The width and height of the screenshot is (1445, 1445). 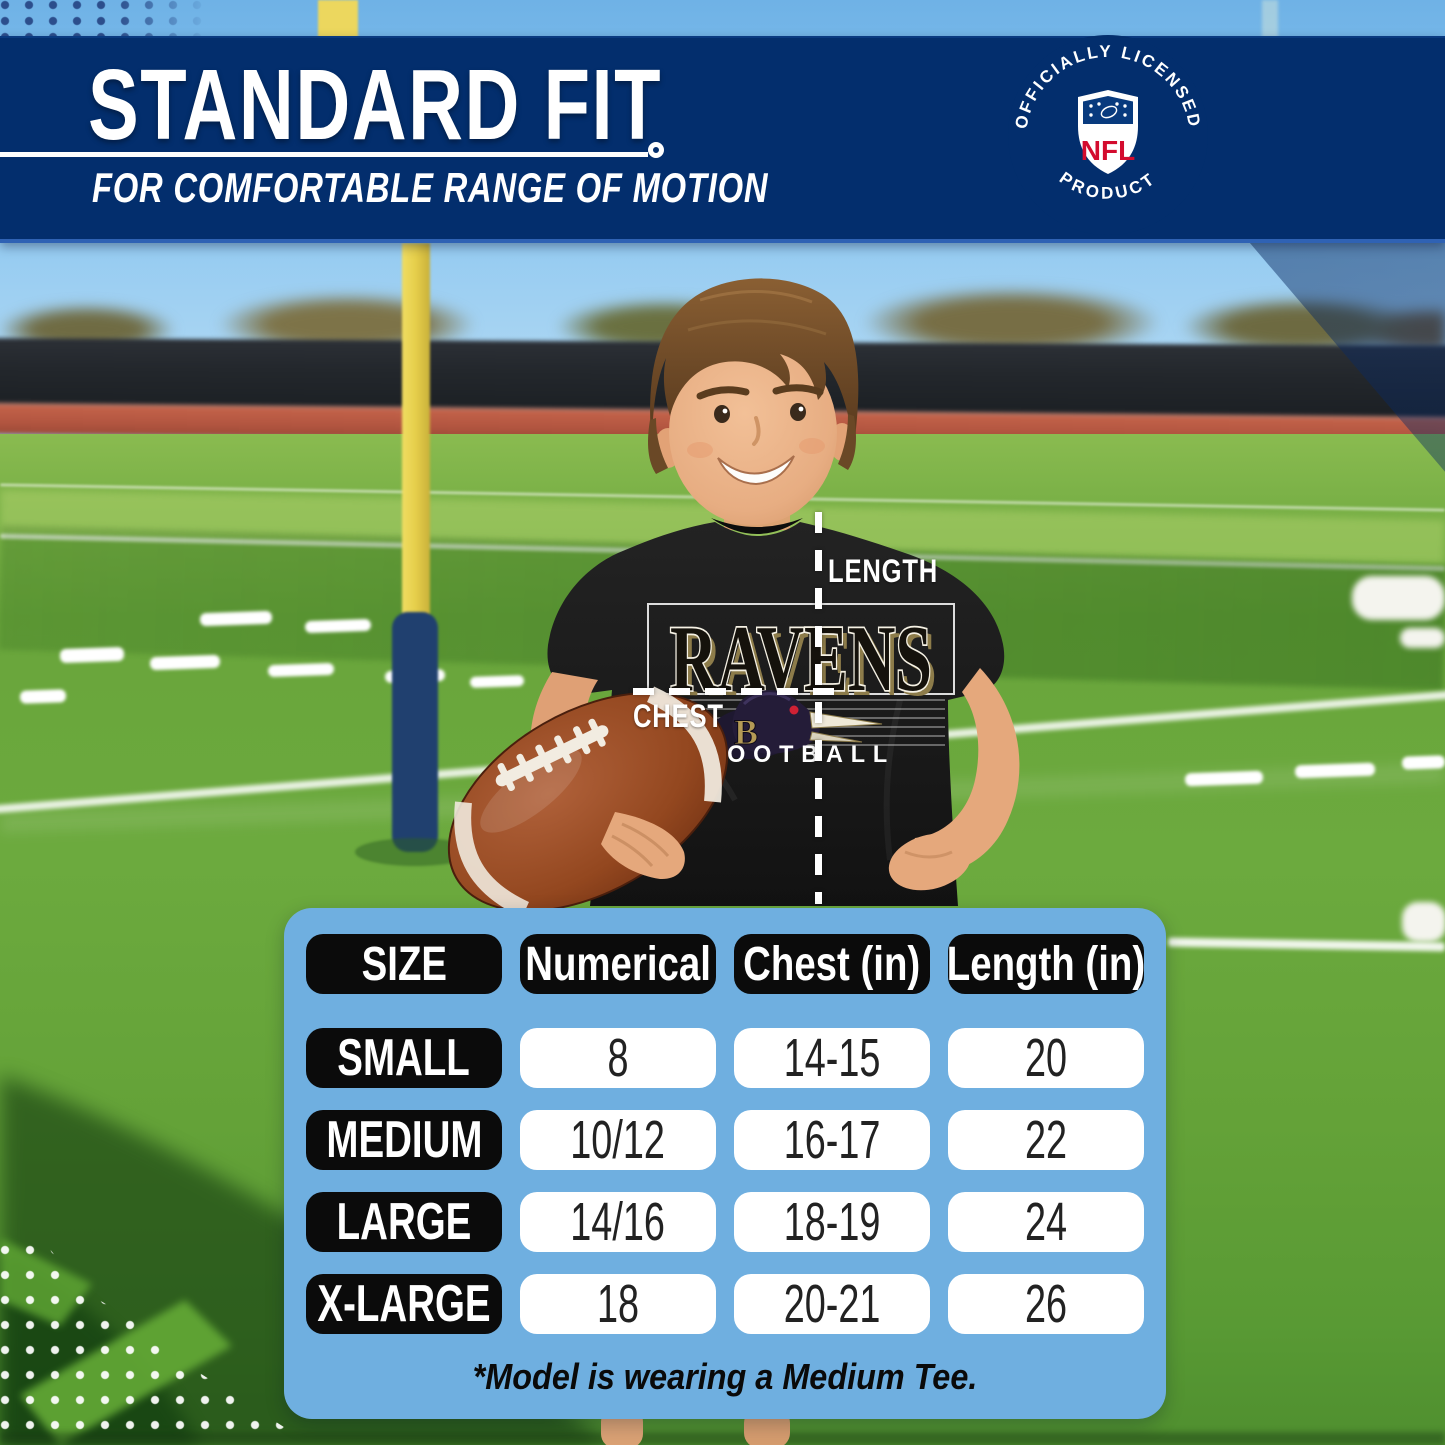 I want to click on length-value: 20, so click(x=1046, y=1058).